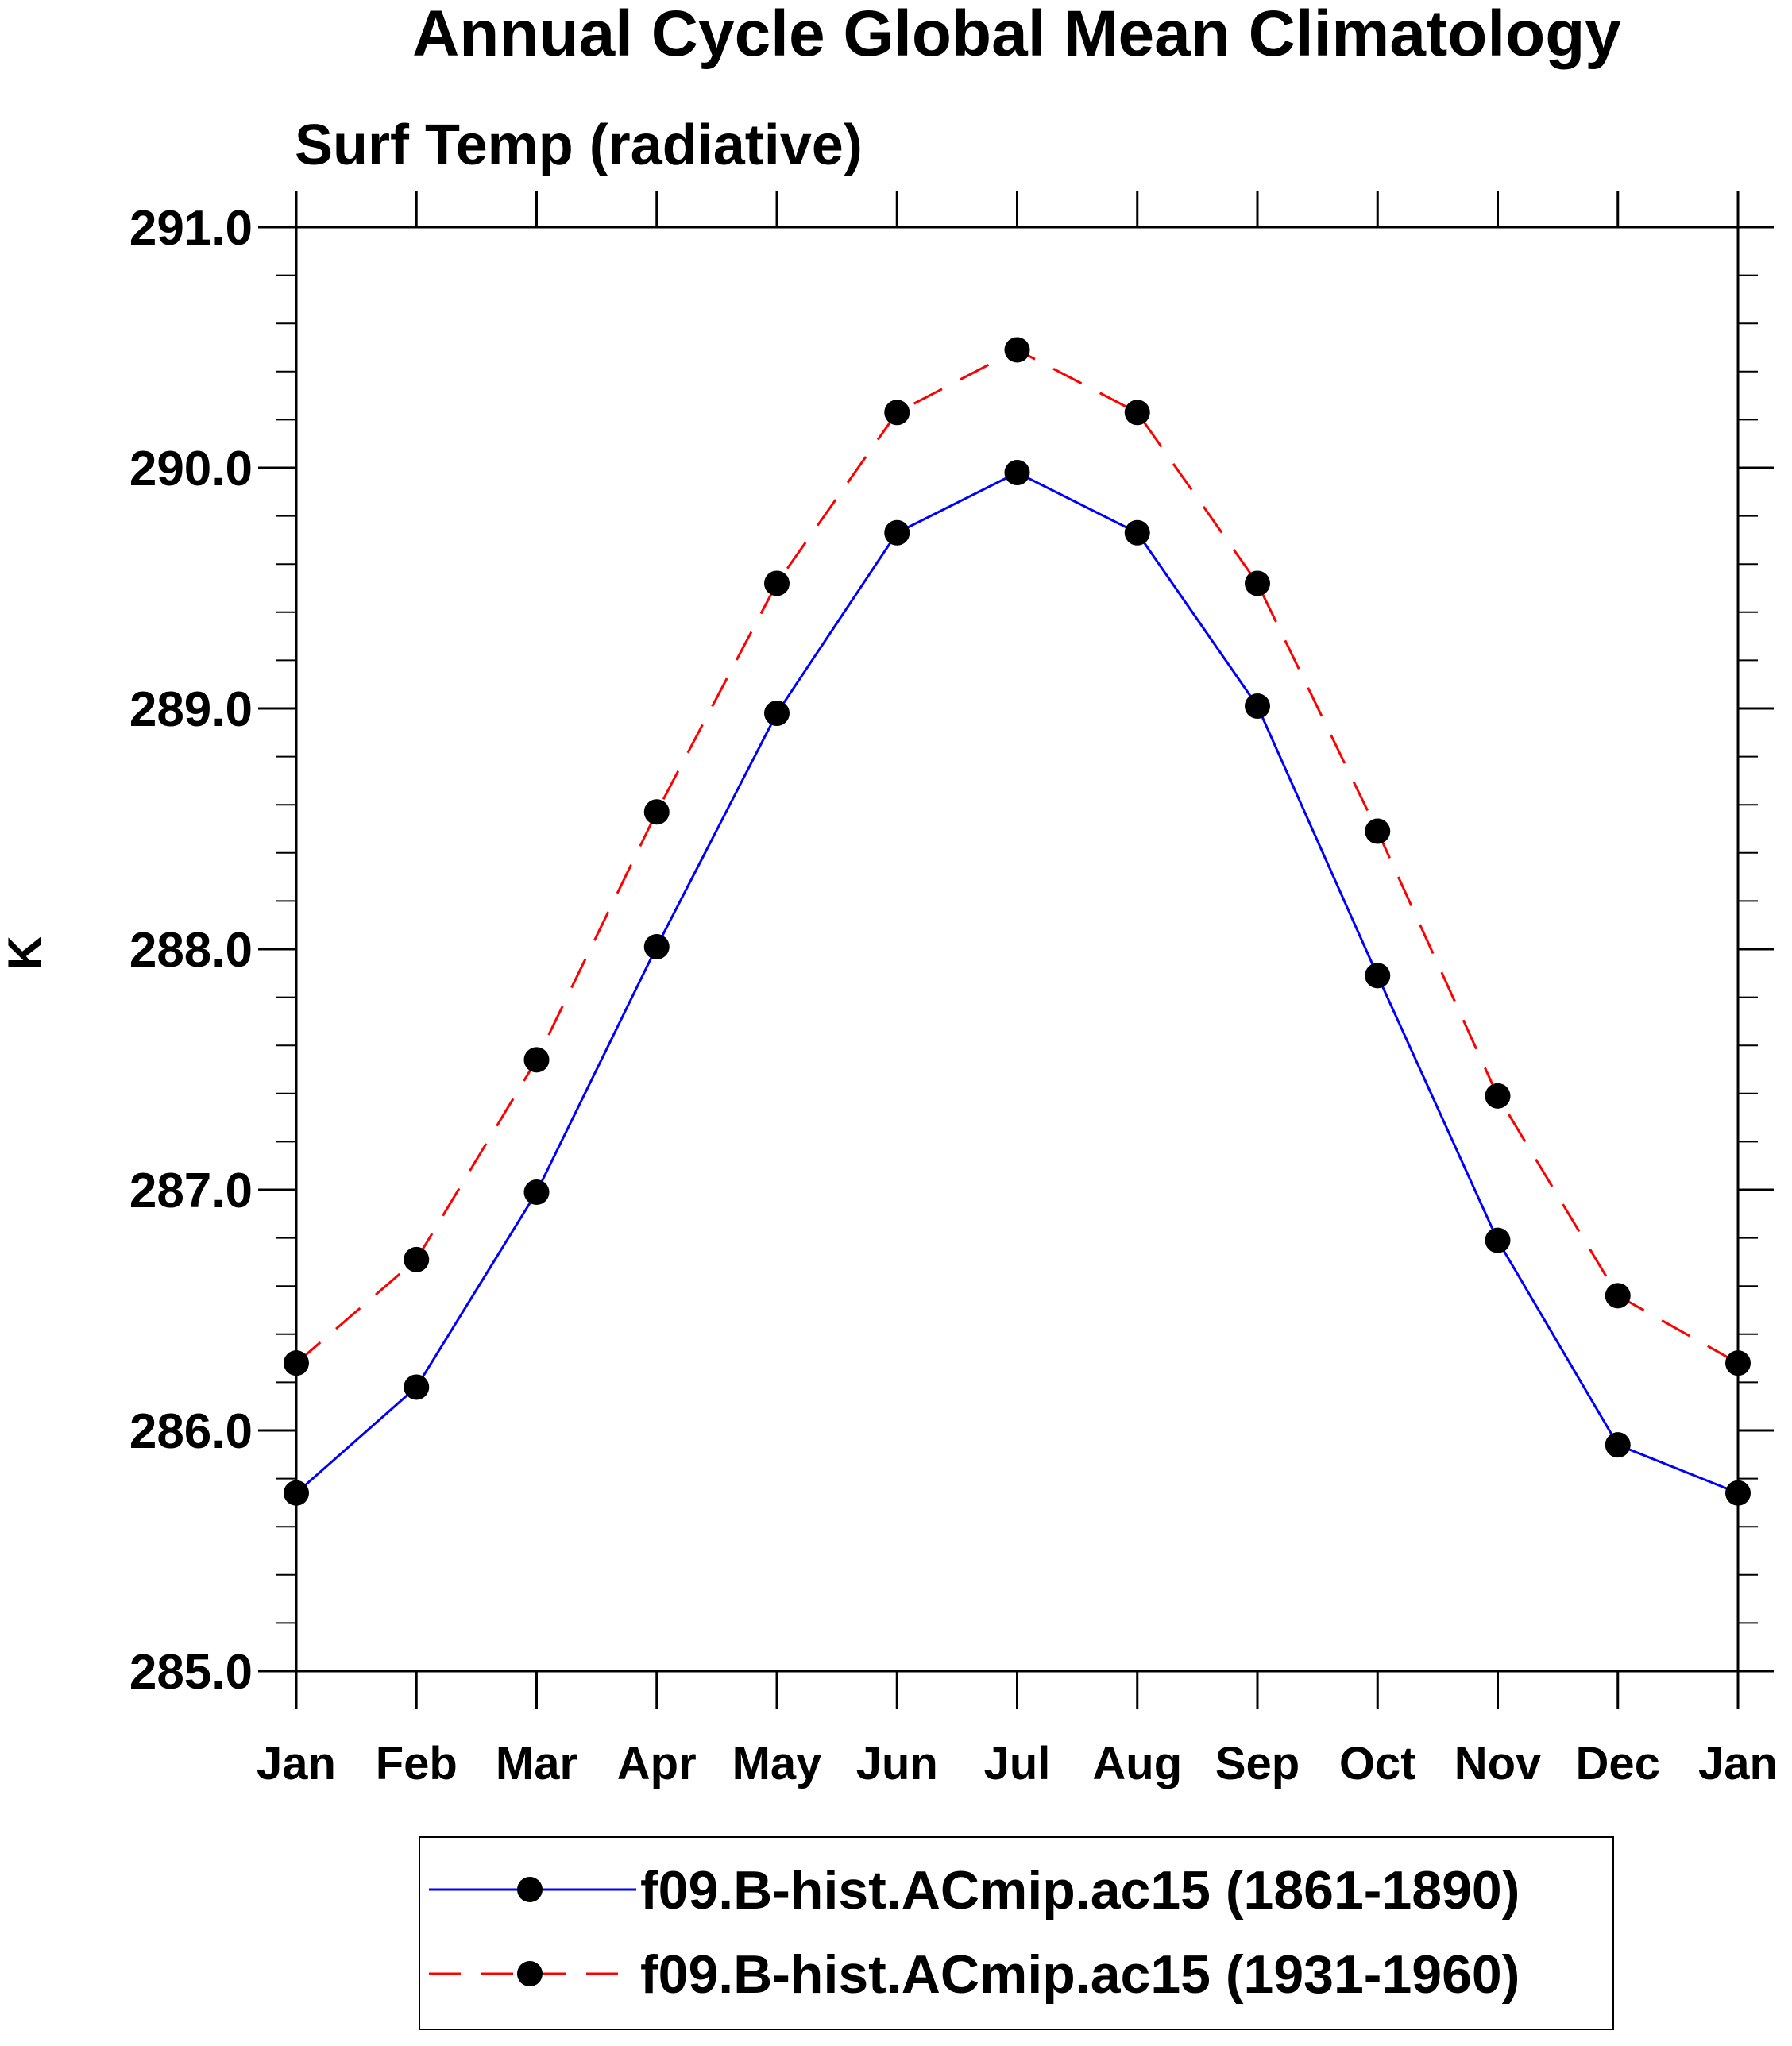 This screenshot has width=1792, height=2046. What do you see at coordinates (26, 953) in the screenshot?
I see `y-axis-label: K` at bounding box center [26, 953].